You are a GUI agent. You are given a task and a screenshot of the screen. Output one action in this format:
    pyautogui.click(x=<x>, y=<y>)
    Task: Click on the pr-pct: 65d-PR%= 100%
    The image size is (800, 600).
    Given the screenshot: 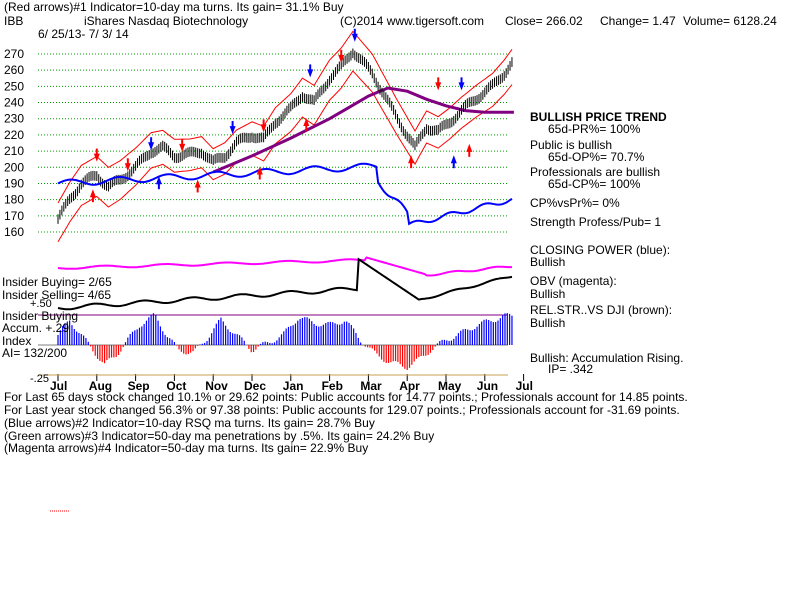 What is the action you would take?
    pyautogui.click(x=594, y=129)
    